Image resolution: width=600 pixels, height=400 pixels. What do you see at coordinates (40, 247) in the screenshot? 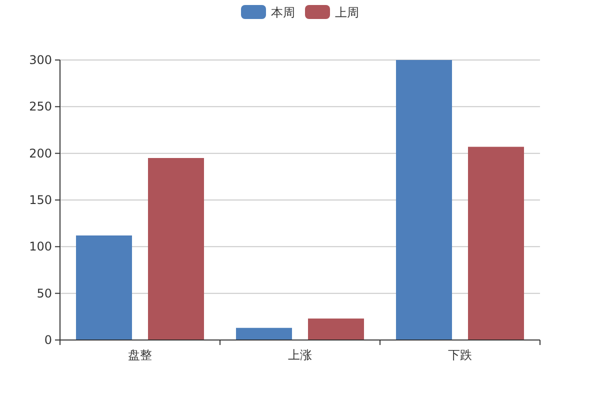
I see `y-tick-label: 100` at bounding box center [40, 247].